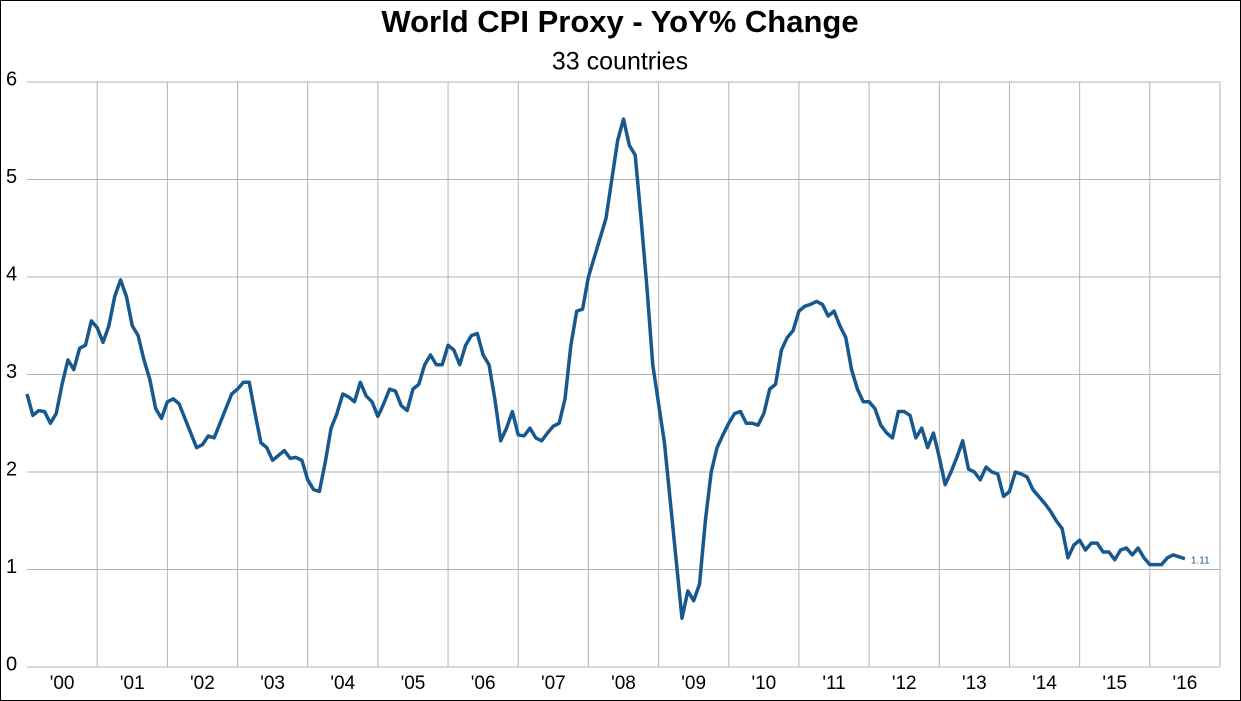  I want to click on chart-title: World CPI Proxy - YoY% Change, so click(619, 21).